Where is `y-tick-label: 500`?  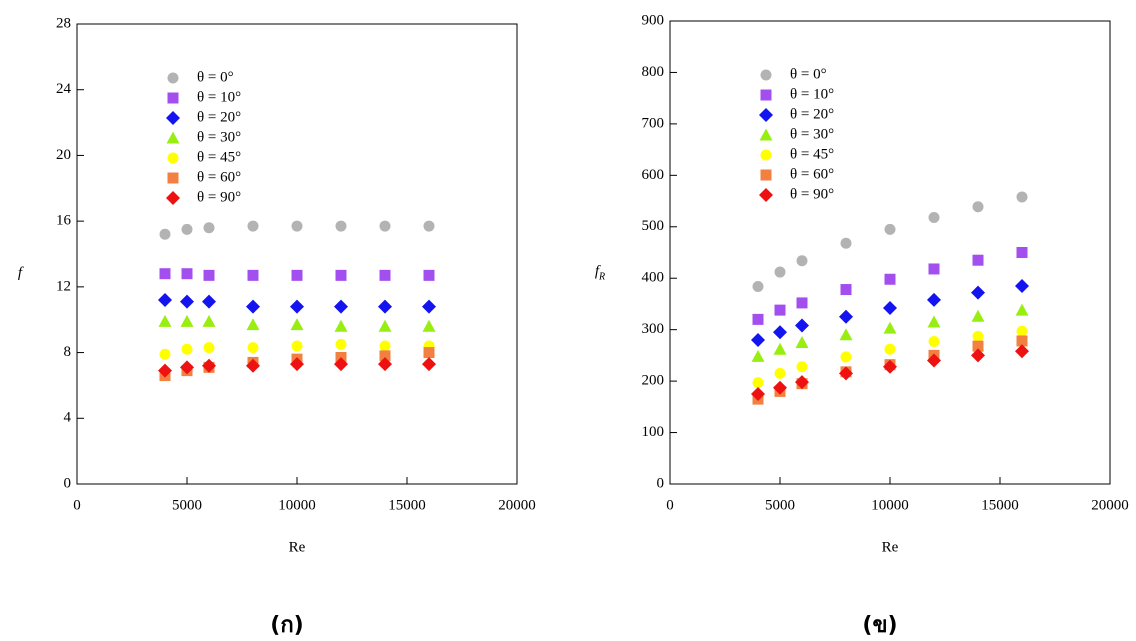 y-tick-label: 500 is located at coordinates (653, 226).